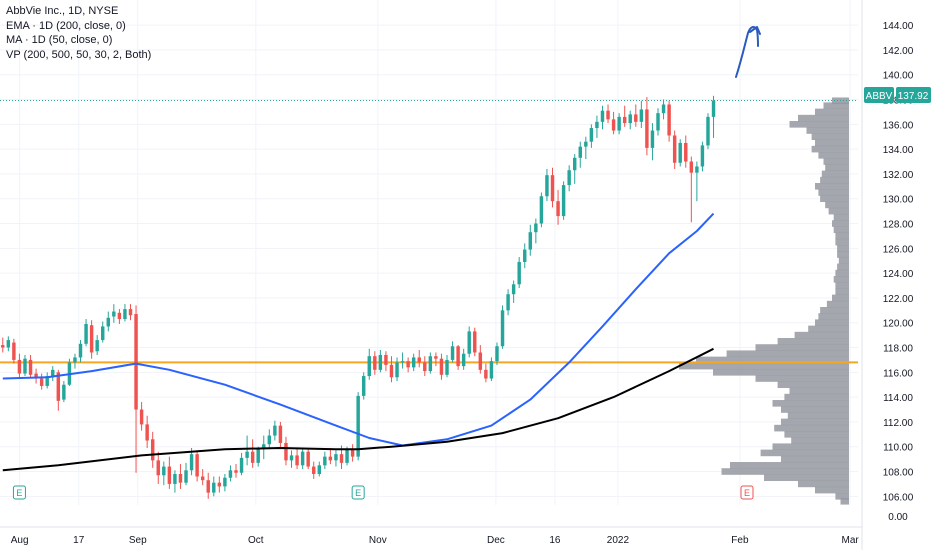  I want to click on price-axis-label: 144.00, so click(898, 26).